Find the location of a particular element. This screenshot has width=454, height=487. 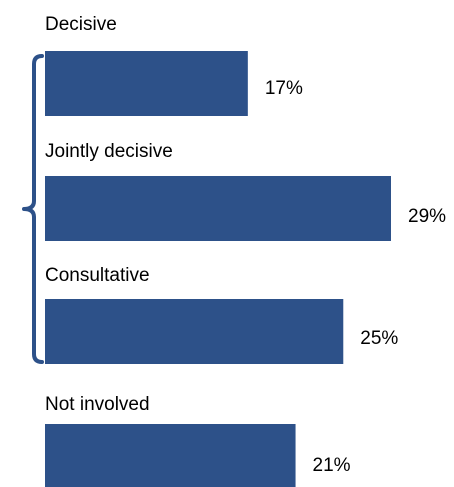

value-label-consultative: 25% is located at coordinates (379, 338).